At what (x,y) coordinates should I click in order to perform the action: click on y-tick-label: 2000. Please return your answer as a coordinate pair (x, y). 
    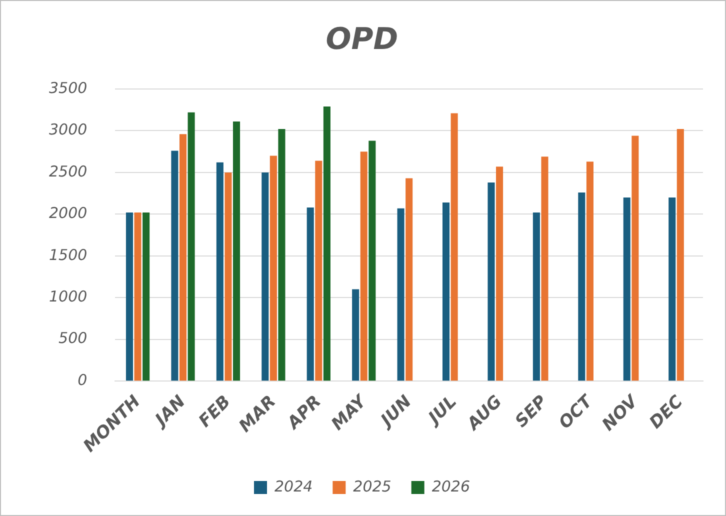
    Looking at the image, I should click on (68, 213).